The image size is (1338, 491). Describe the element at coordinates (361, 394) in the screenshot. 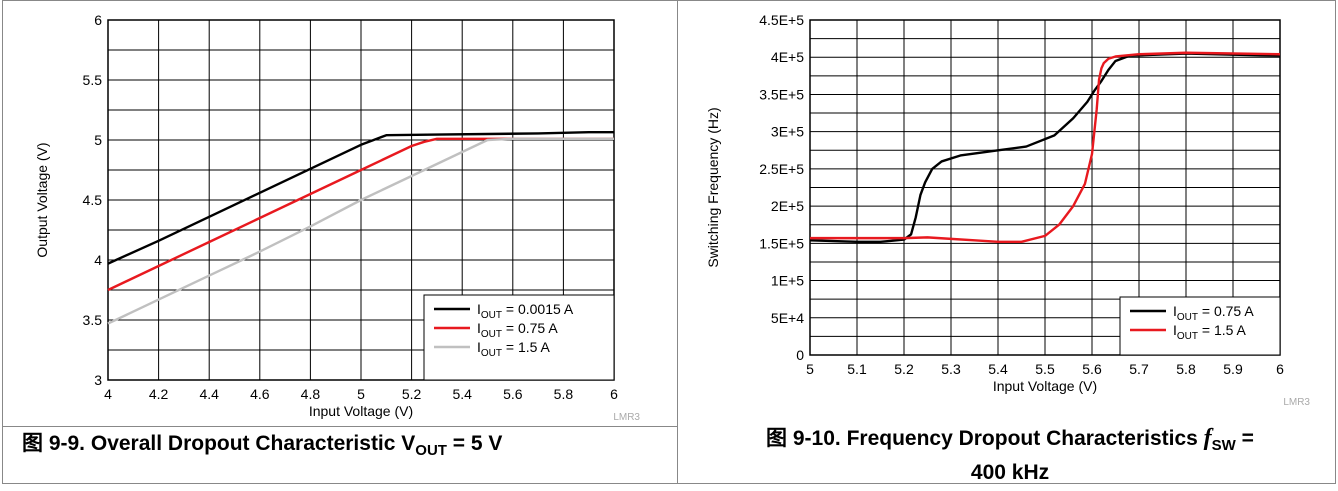

I see `left-x-tick-label: 5` at that location.